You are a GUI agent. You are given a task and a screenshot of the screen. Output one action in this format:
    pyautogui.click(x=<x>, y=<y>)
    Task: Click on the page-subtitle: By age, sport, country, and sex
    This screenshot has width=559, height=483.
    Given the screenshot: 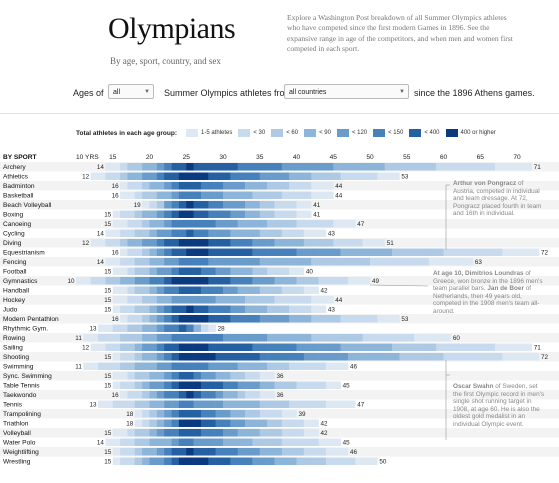 What is the action you would take?
    pyautogui.click(x=165, y=61)
    